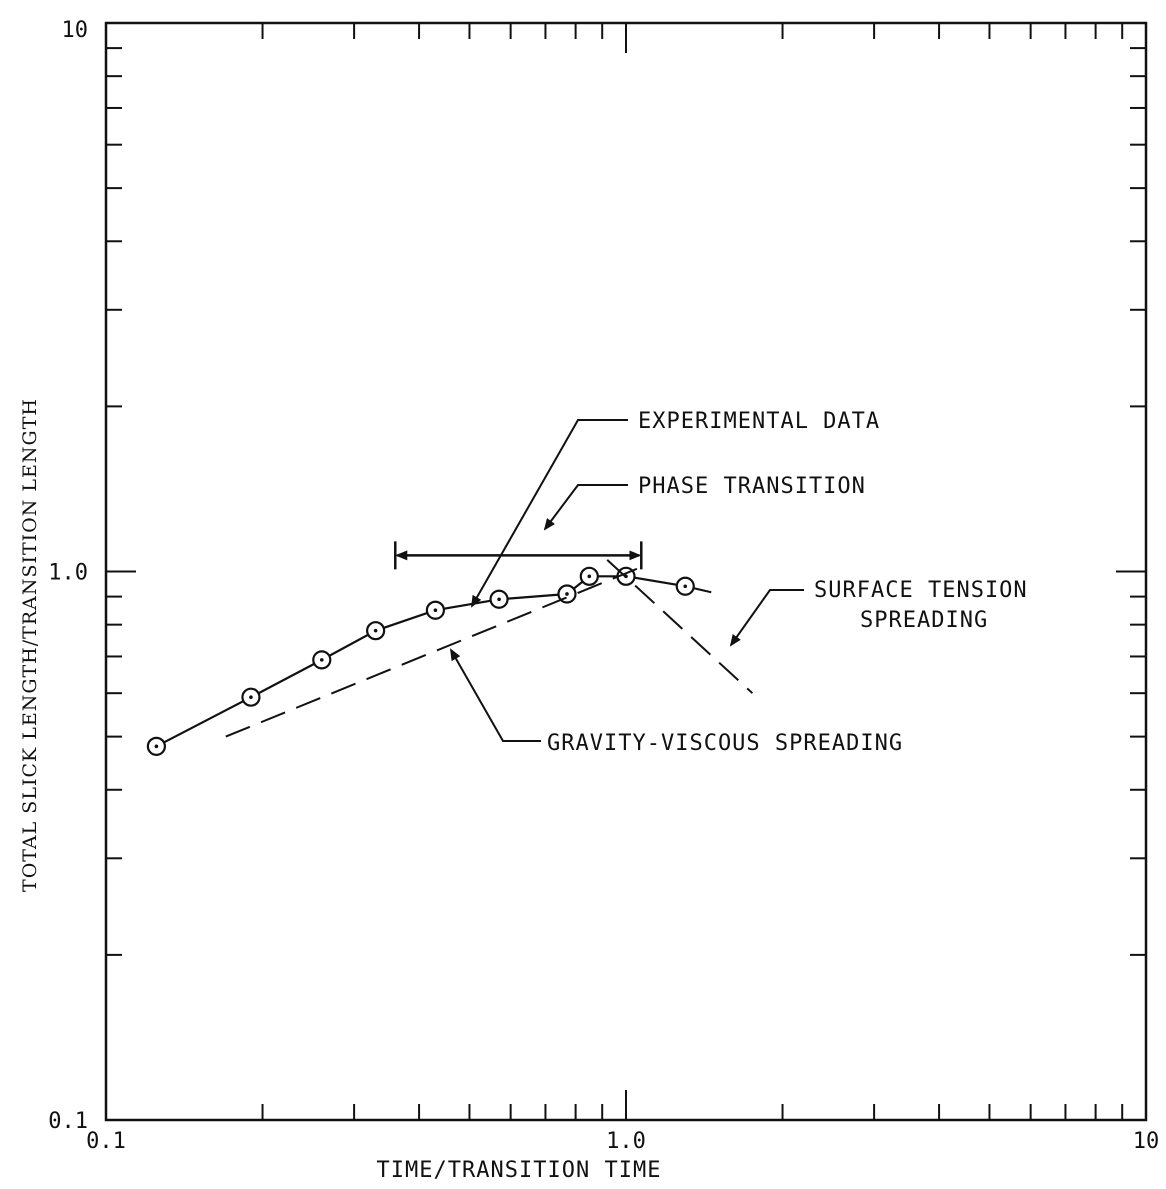 Image resolution: width=1166 pixels, height=1189 pixels. What do you see at coordinates (68, 1121) in the screenshot?
I see `y-tick-label: 0.1` at bounding box center [68, 1121].